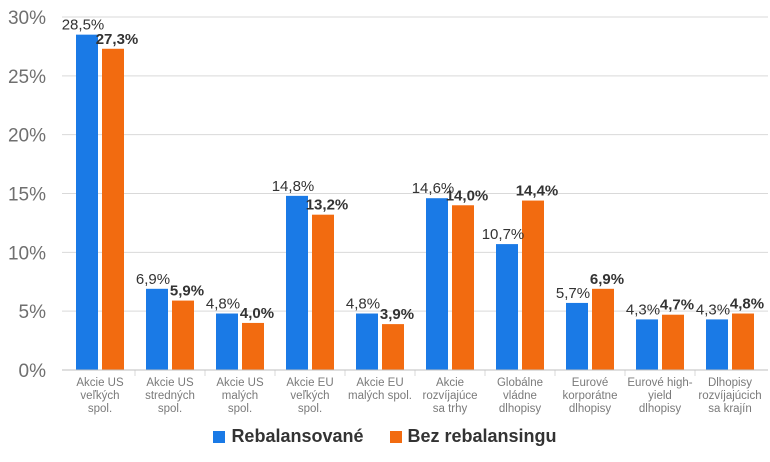 The image size is (770, 462). What do you see at coordinates (257, 313) in the screenshot?
I see `data-label: 4,0%` at bounding box center [257, 313].